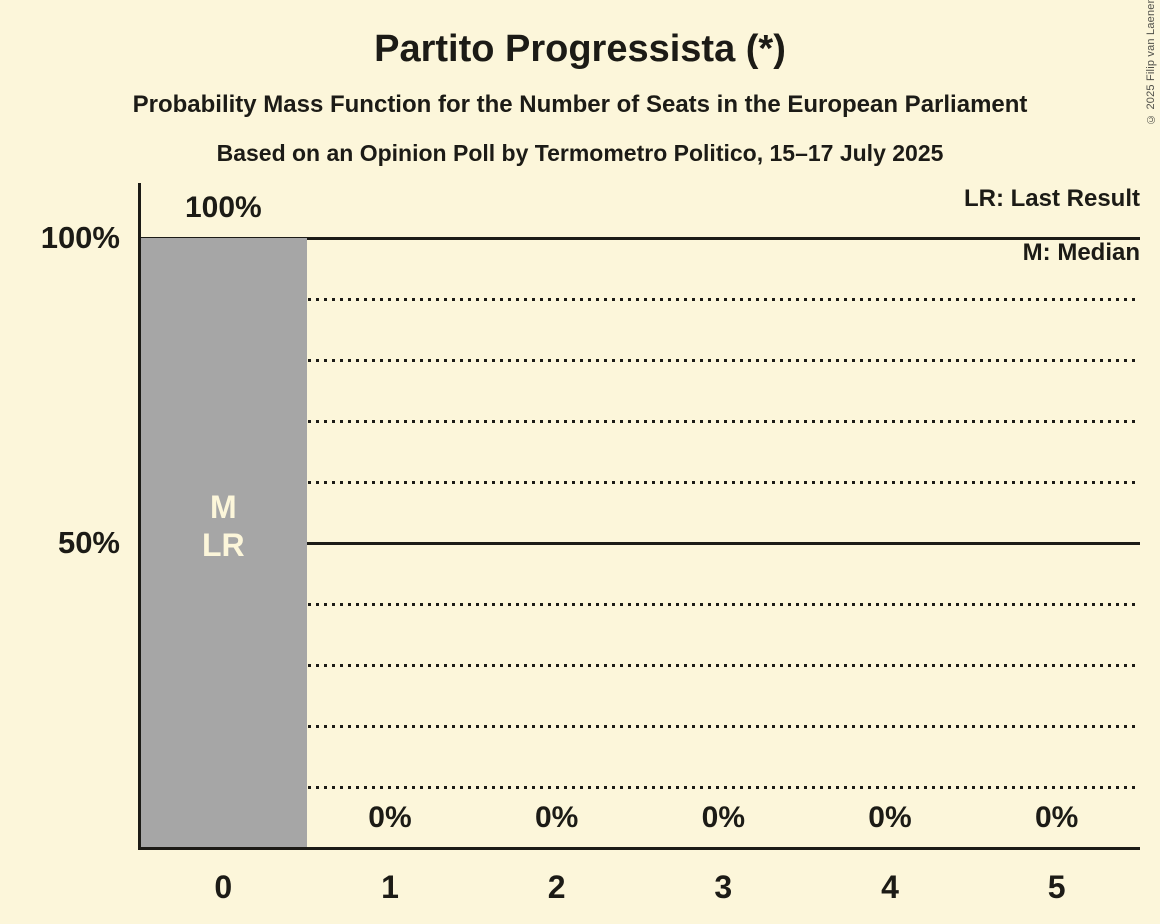 The width and height of the screenshot is (1160, 924). What do you see at coordinates (890, 887) in the screenshot?
I see `x-tick-4: 4` at bounding box center [890, 887].